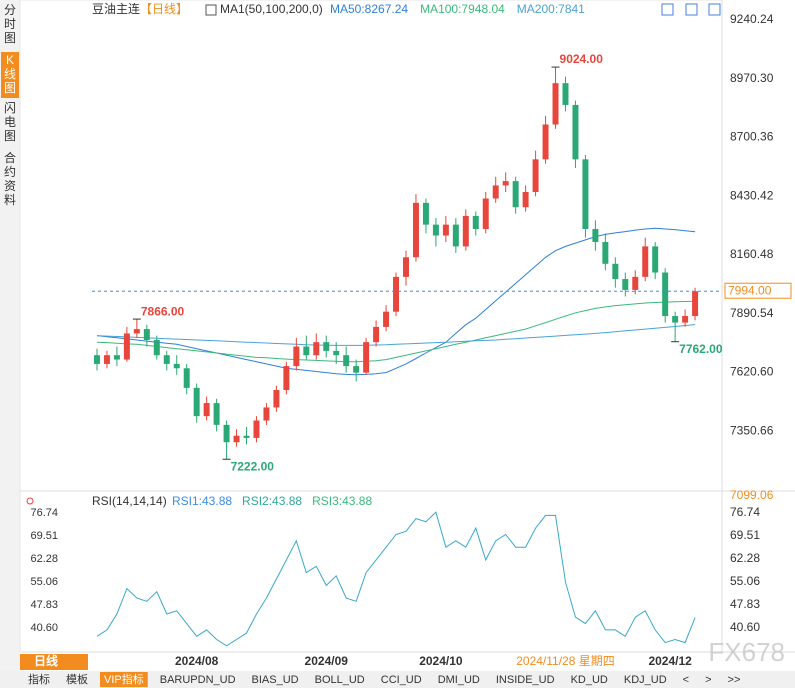 This screenshot has width=795, height=688. What do you see at coordinates (327, 661) in the screenshot?
I see `x-tick-label: 2024/09` at bounding box center [327, 661].